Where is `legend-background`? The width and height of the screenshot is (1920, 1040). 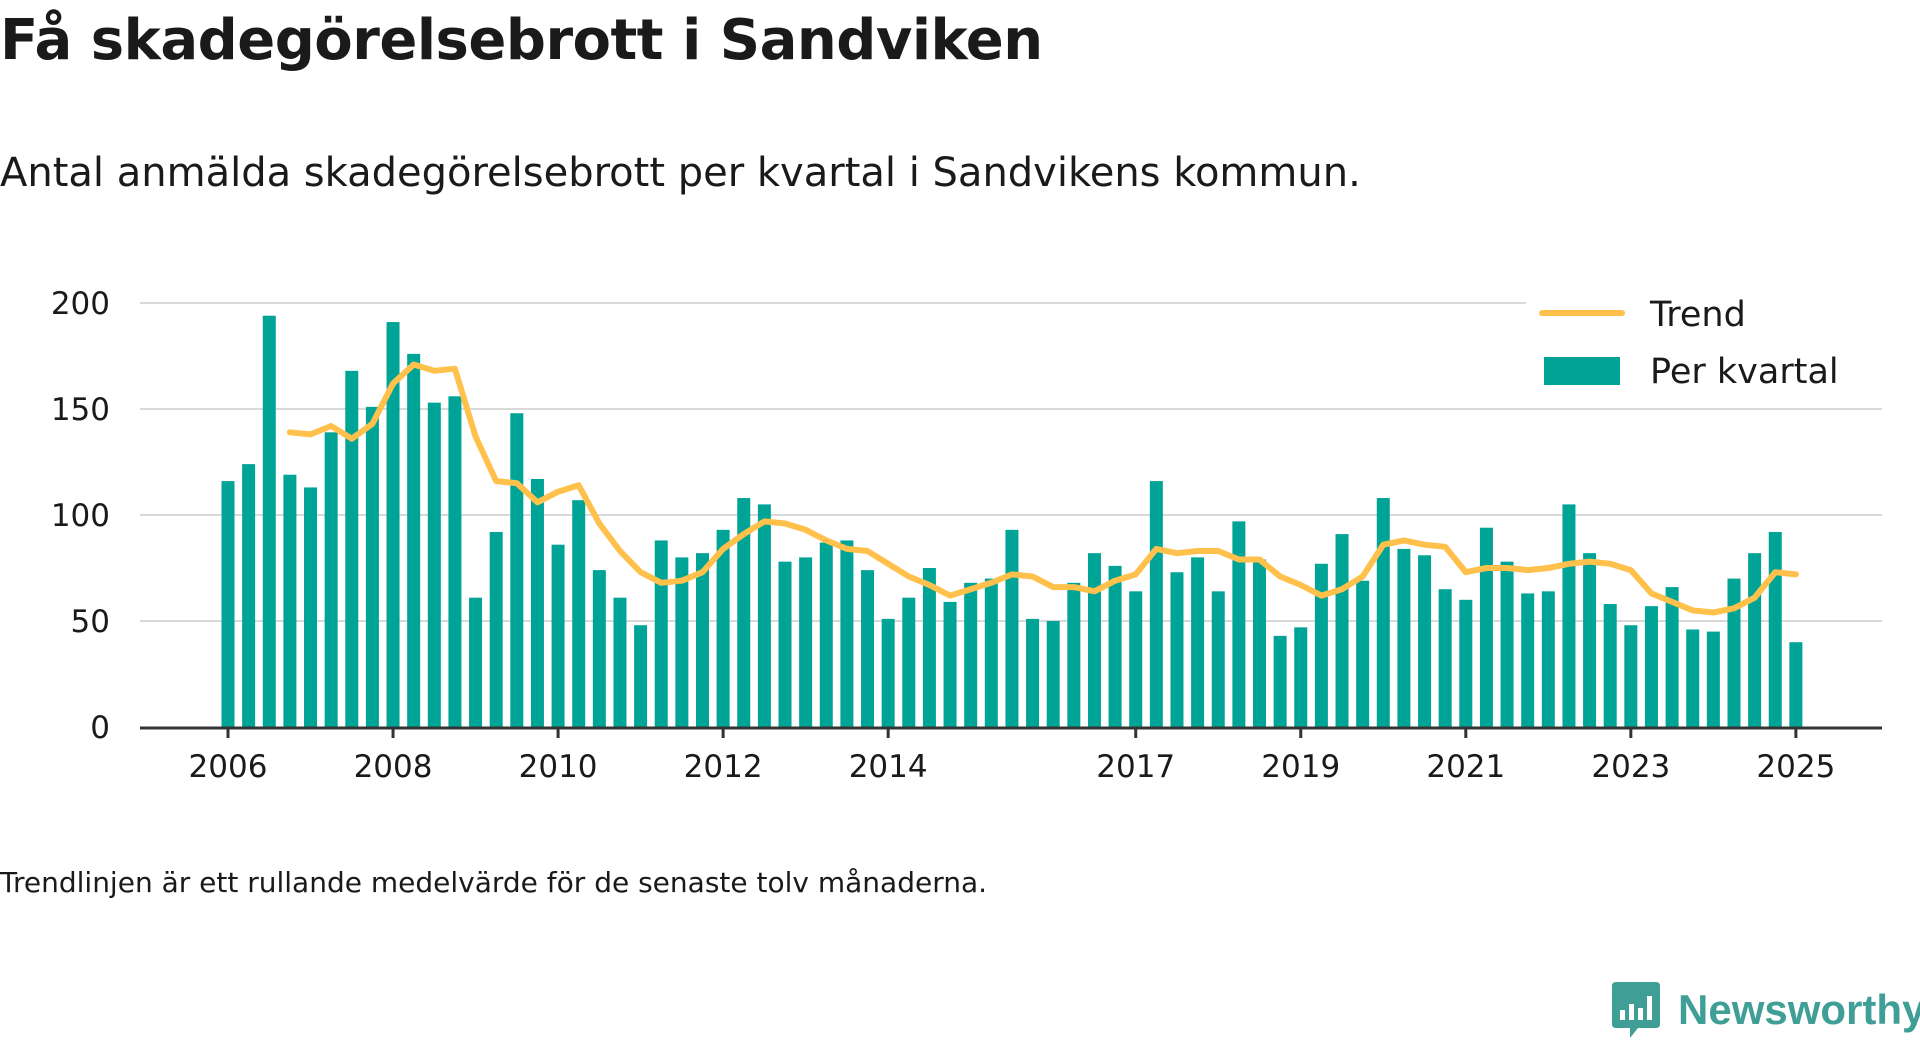
legend-background is located at coordinates (1704, 352).